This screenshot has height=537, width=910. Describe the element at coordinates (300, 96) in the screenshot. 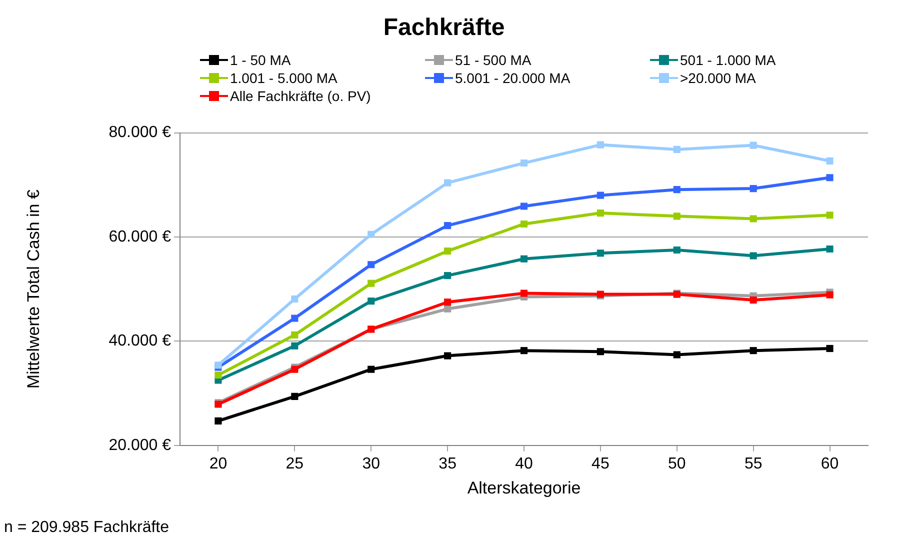

I see `legend-label: Alle Fachkräfte (o. PV)` at that location.